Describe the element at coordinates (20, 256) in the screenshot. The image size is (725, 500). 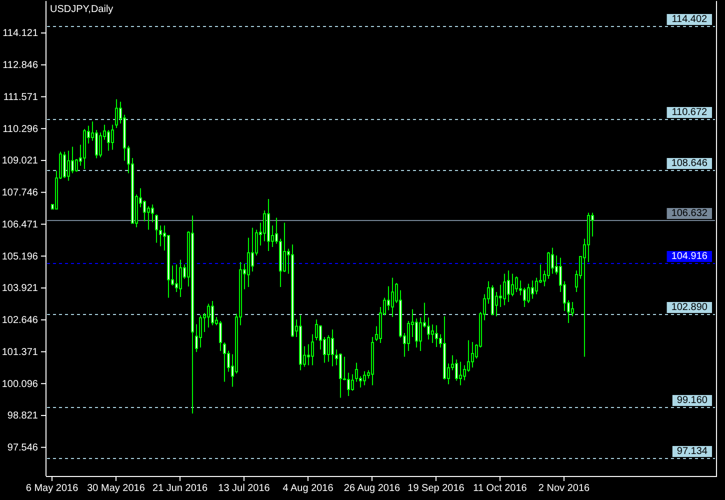
I see `y-tick-label: 105.196` at that location.